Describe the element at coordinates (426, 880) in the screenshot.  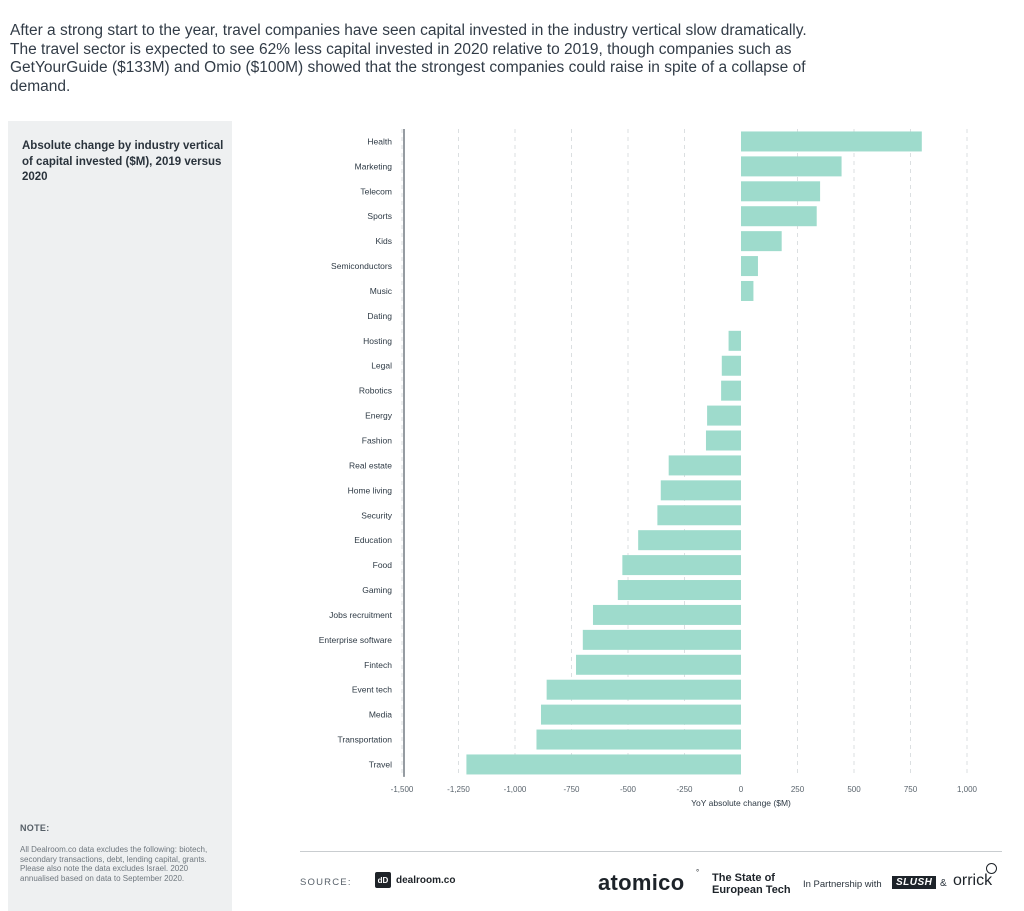
I see `dealroom-name: dealroom.co` at that location.